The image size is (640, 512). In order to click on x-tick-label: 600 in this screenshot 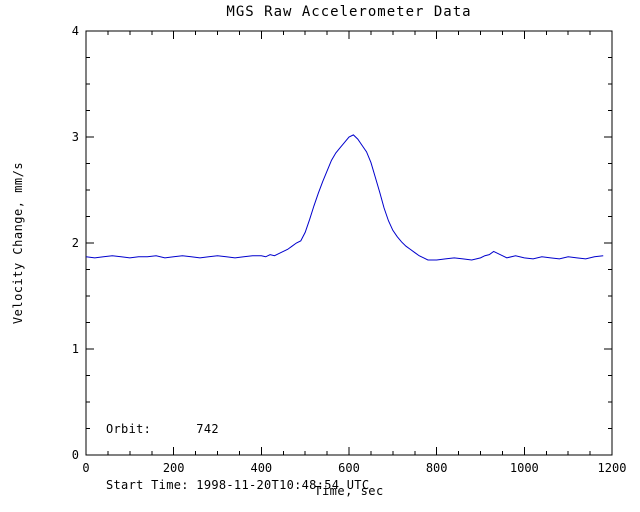, I will do `click(349, 468)`.